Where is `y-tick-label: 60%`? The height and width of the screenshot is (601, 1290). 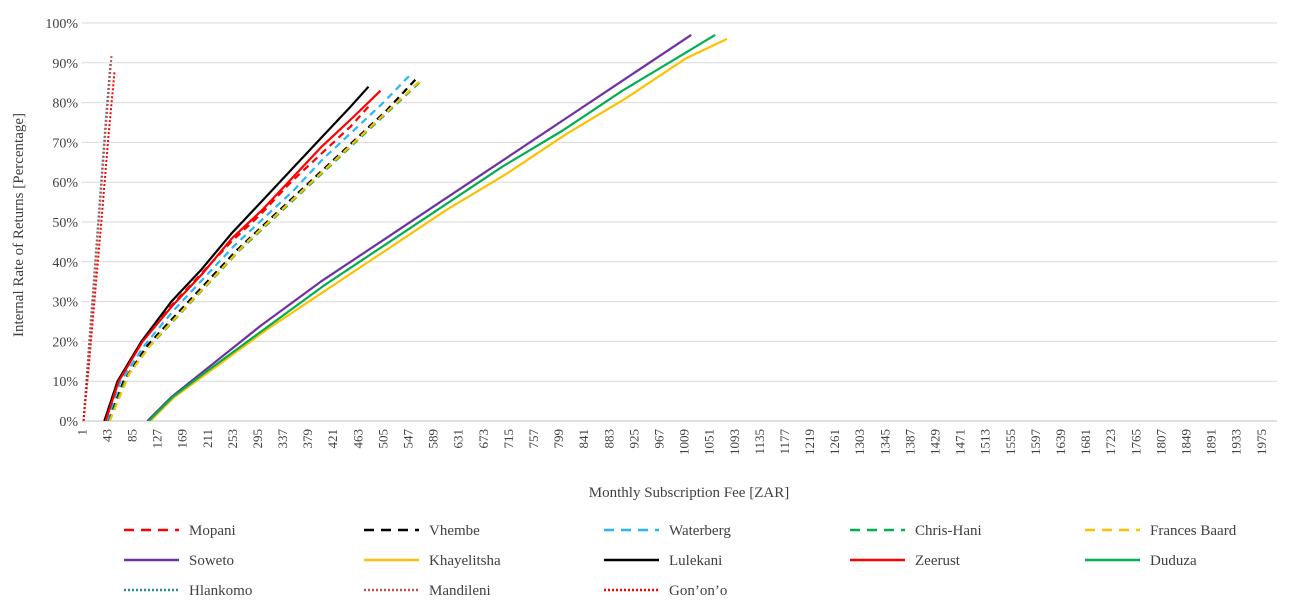
y-tick-label: 60% is located at coordinates (65, 183).